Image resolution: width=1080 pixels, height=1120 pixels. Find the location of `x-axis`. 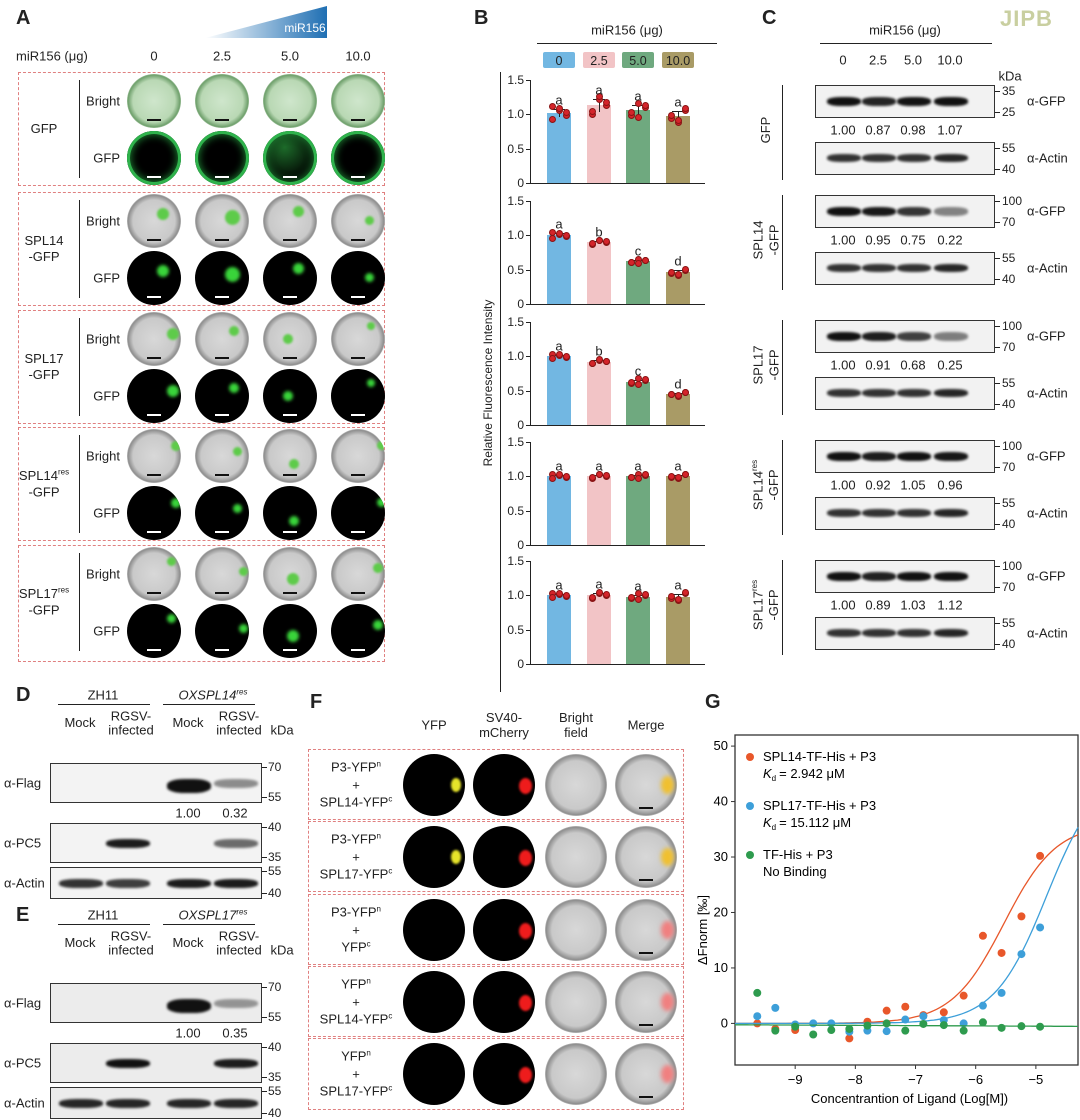

x-axis is located at coordinates (617, 545).